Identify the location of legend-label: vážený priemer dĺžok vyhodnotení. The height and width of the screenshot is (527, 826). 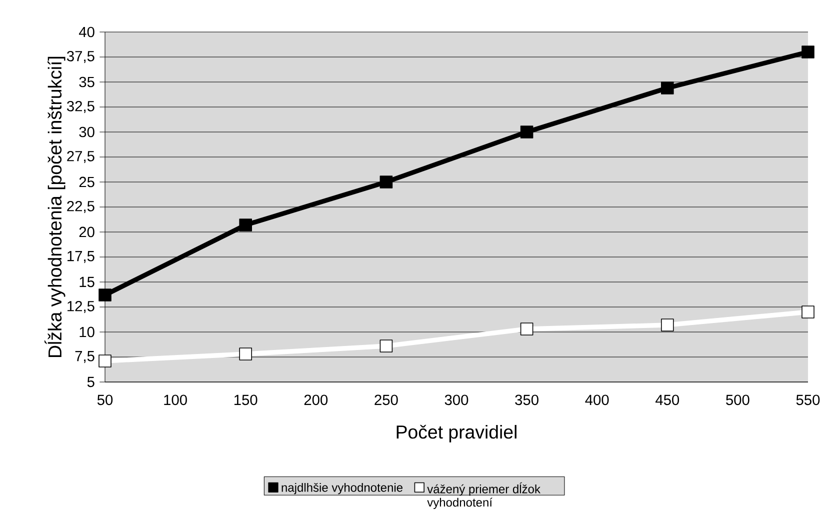
(483, 496).